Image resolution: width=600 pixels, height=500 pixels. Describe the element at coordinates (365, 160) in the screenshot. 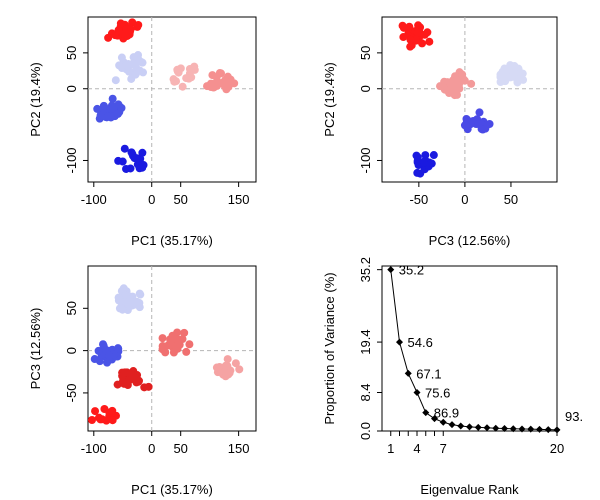

I see `y-tick-label: -100` at that location.